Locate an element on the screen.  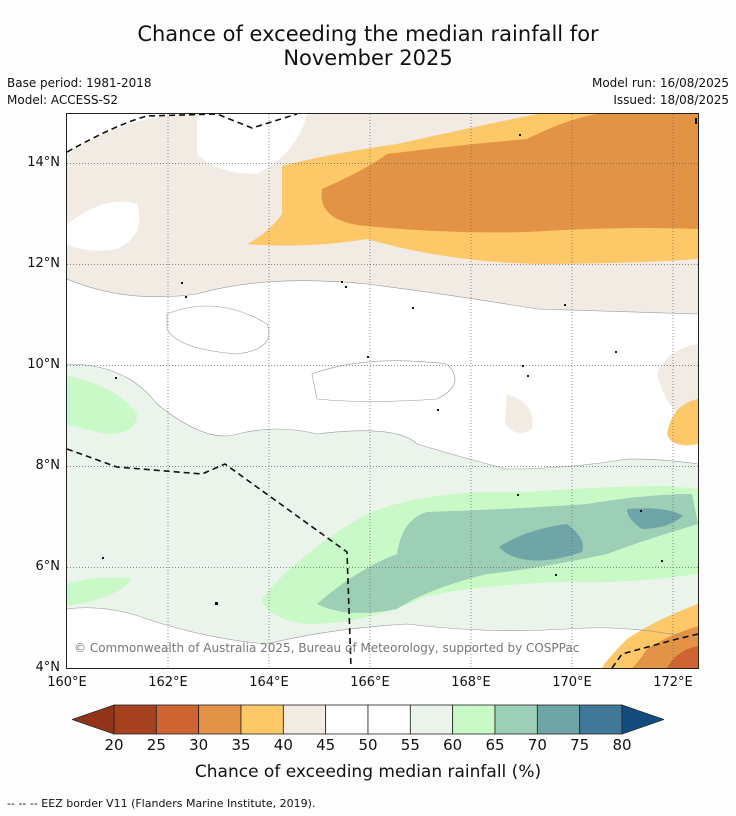
lon-label: 170°E is located at coordinates (572, 682).